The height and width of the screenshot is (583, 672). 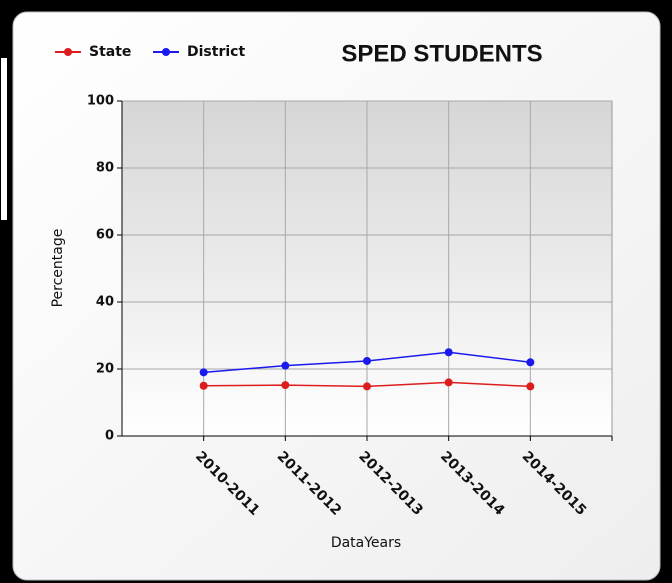 I want to click on legend-label: District, so click(x=216, y=52).